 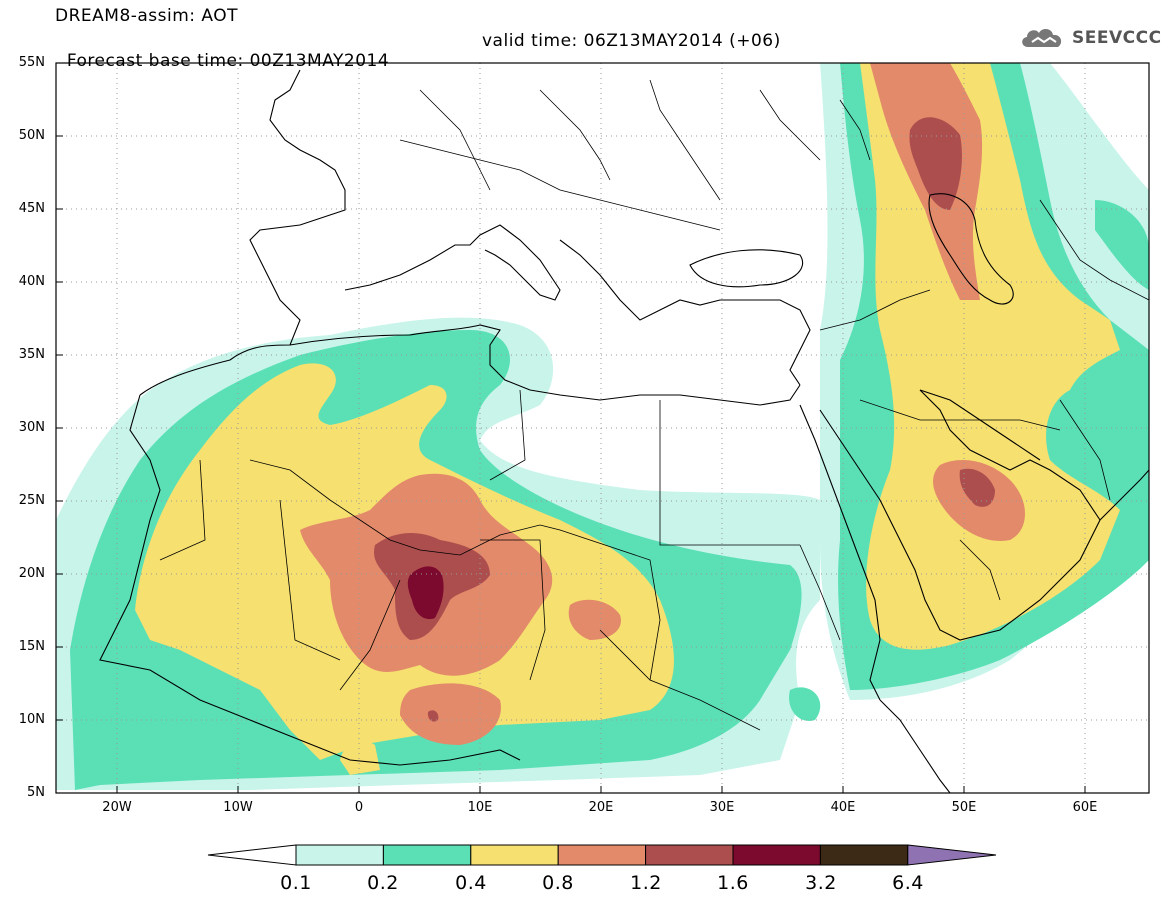 I want to click on valid-time: valid time: 06Z13MAY2014 (+06), so click(x=631, y=41).